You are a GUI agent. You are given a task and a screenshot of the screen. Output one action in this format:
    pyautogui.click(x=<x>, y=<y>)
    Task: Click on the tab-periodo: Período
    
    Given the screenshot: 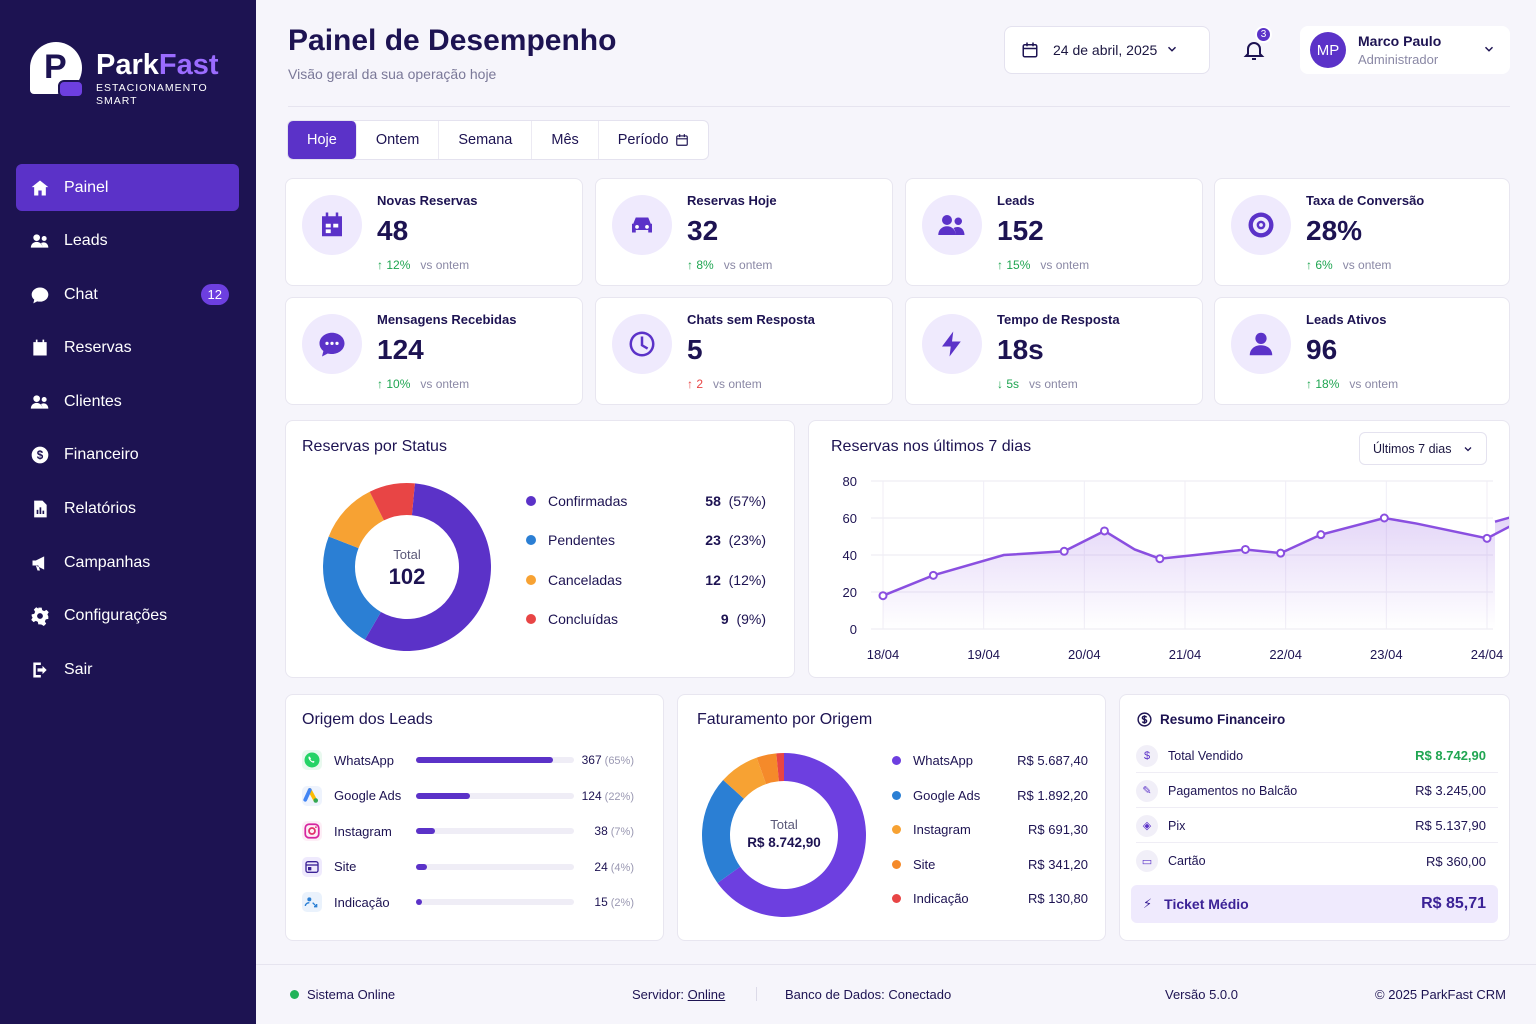 What is the action you would take?
    pyautogui.click(x=653, y=140)
    